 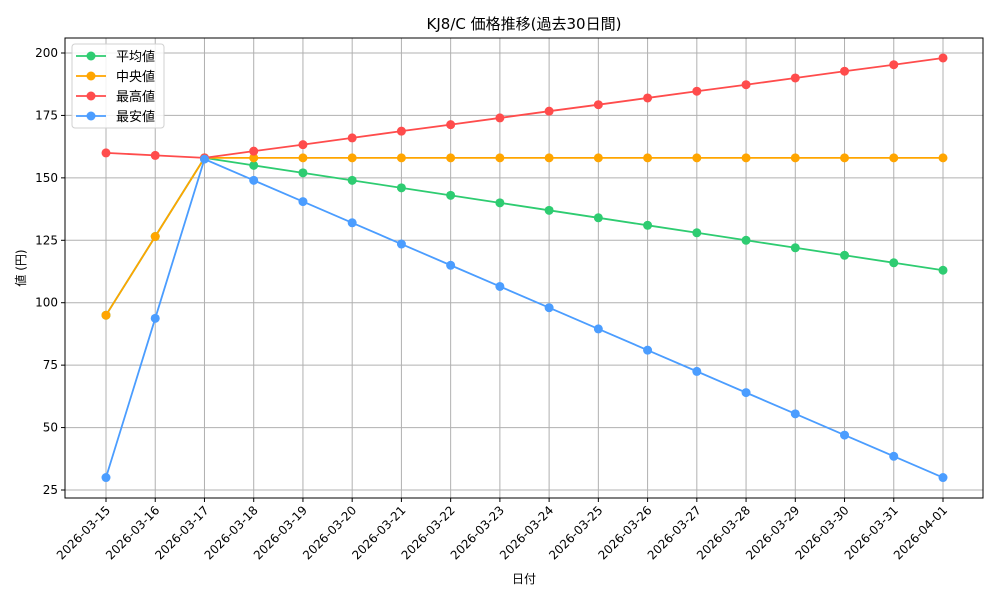 I want to click on x-axis-label: 日付, so click(x=524, y=579).